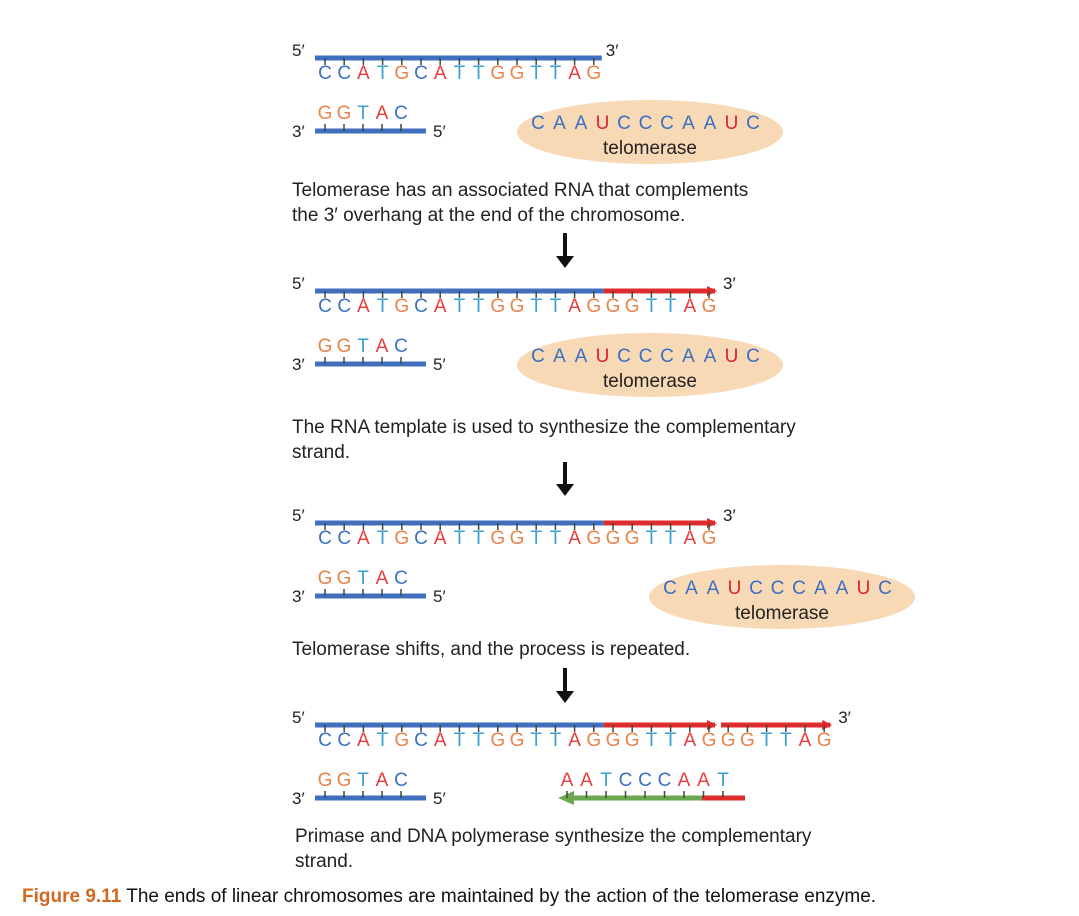  What do you see at coordinates (566, 798) in the screenshot?
I see `polymerase-arrowhead` at bounding box center [566, 798].